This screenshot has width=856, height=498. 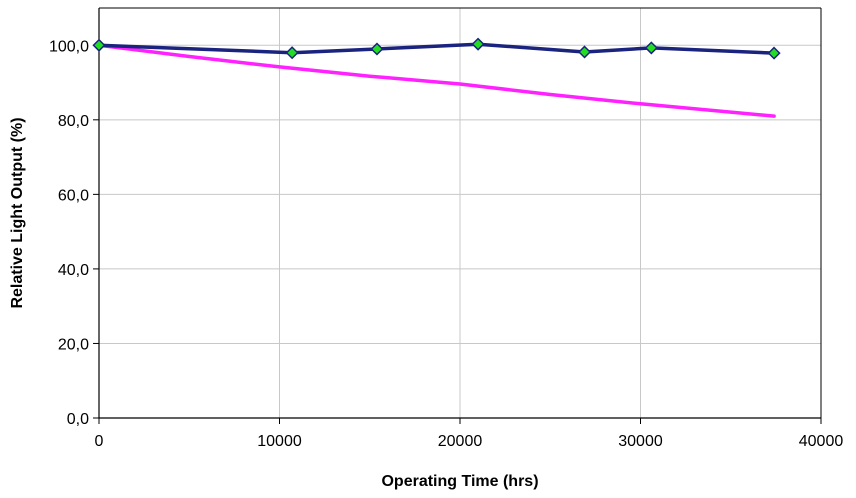 What do you see at coordinates (459, 481) in the screenshot?
I see `x-axis-title: Operating Time (hrs)` at bounding box center [459, 481].